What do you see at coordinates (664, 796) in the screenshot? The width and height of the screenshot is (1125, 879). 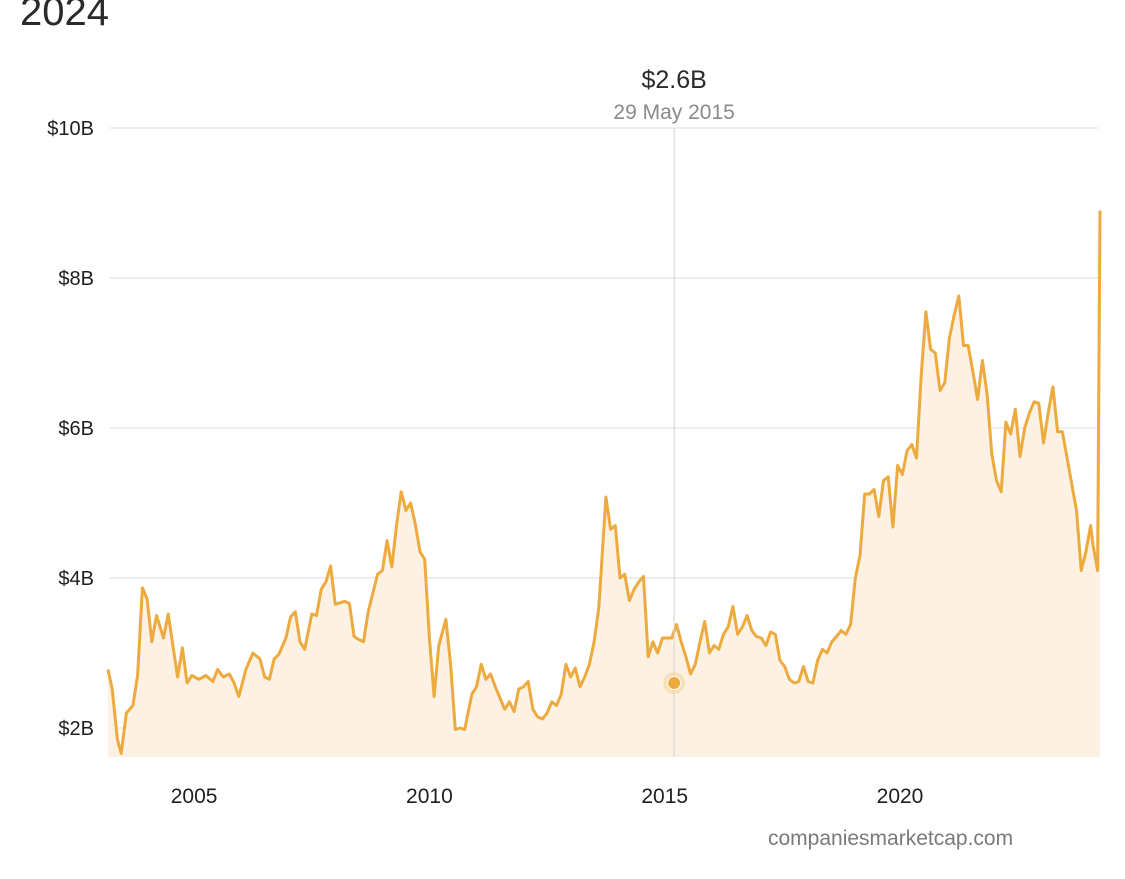 I see `x-tick-label: 2015` at bounding box center [664, 796].